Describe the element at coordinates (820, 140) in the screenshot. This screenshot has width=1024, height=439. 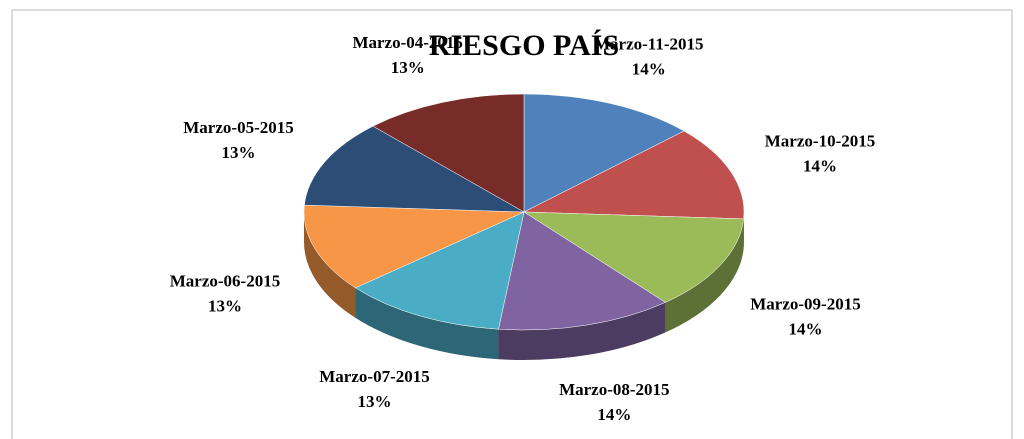
I see `slice-label: Marzo-10-2015` at that location.